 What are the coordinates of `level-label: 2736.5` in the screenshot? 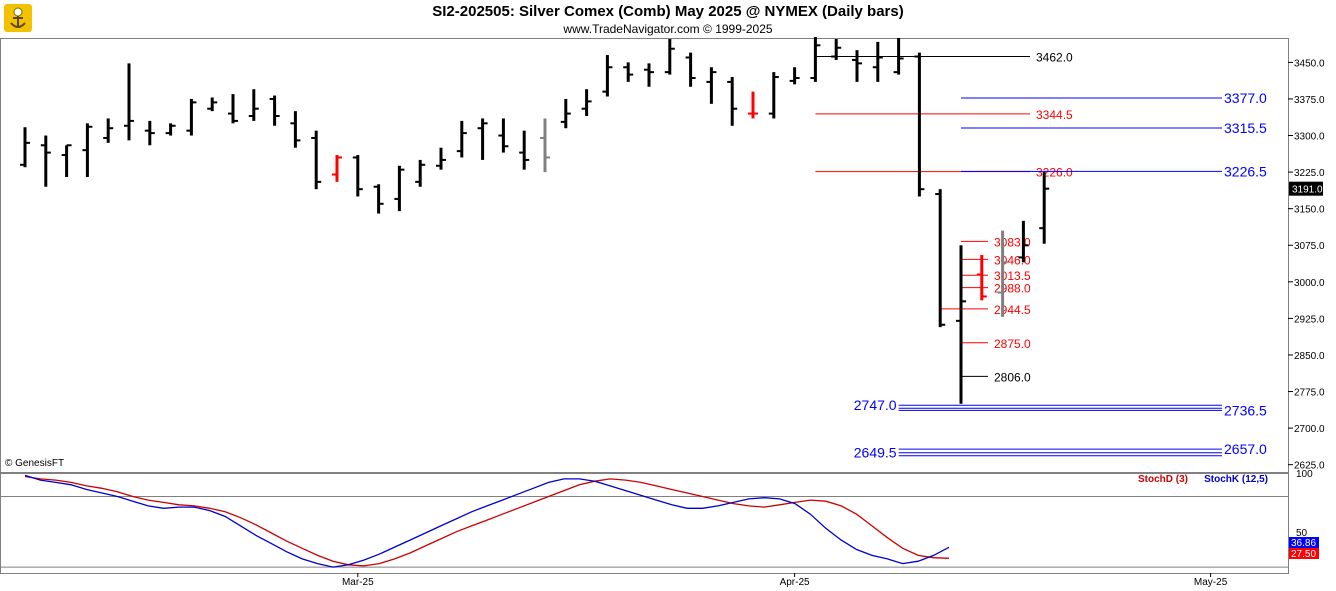 It's located at (1245, 410).